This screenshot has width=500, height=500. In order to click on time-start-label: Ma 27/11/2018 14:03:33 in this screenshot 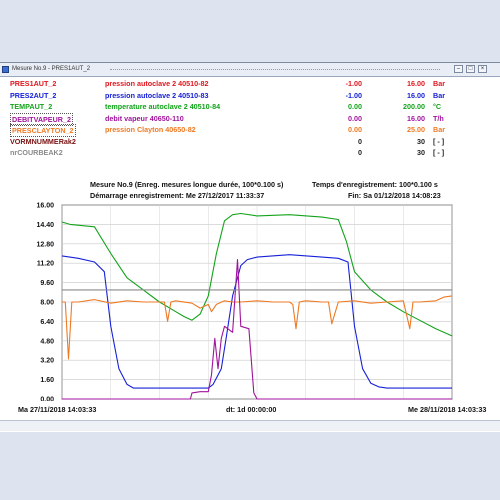, I will do `click(57, 409)`.